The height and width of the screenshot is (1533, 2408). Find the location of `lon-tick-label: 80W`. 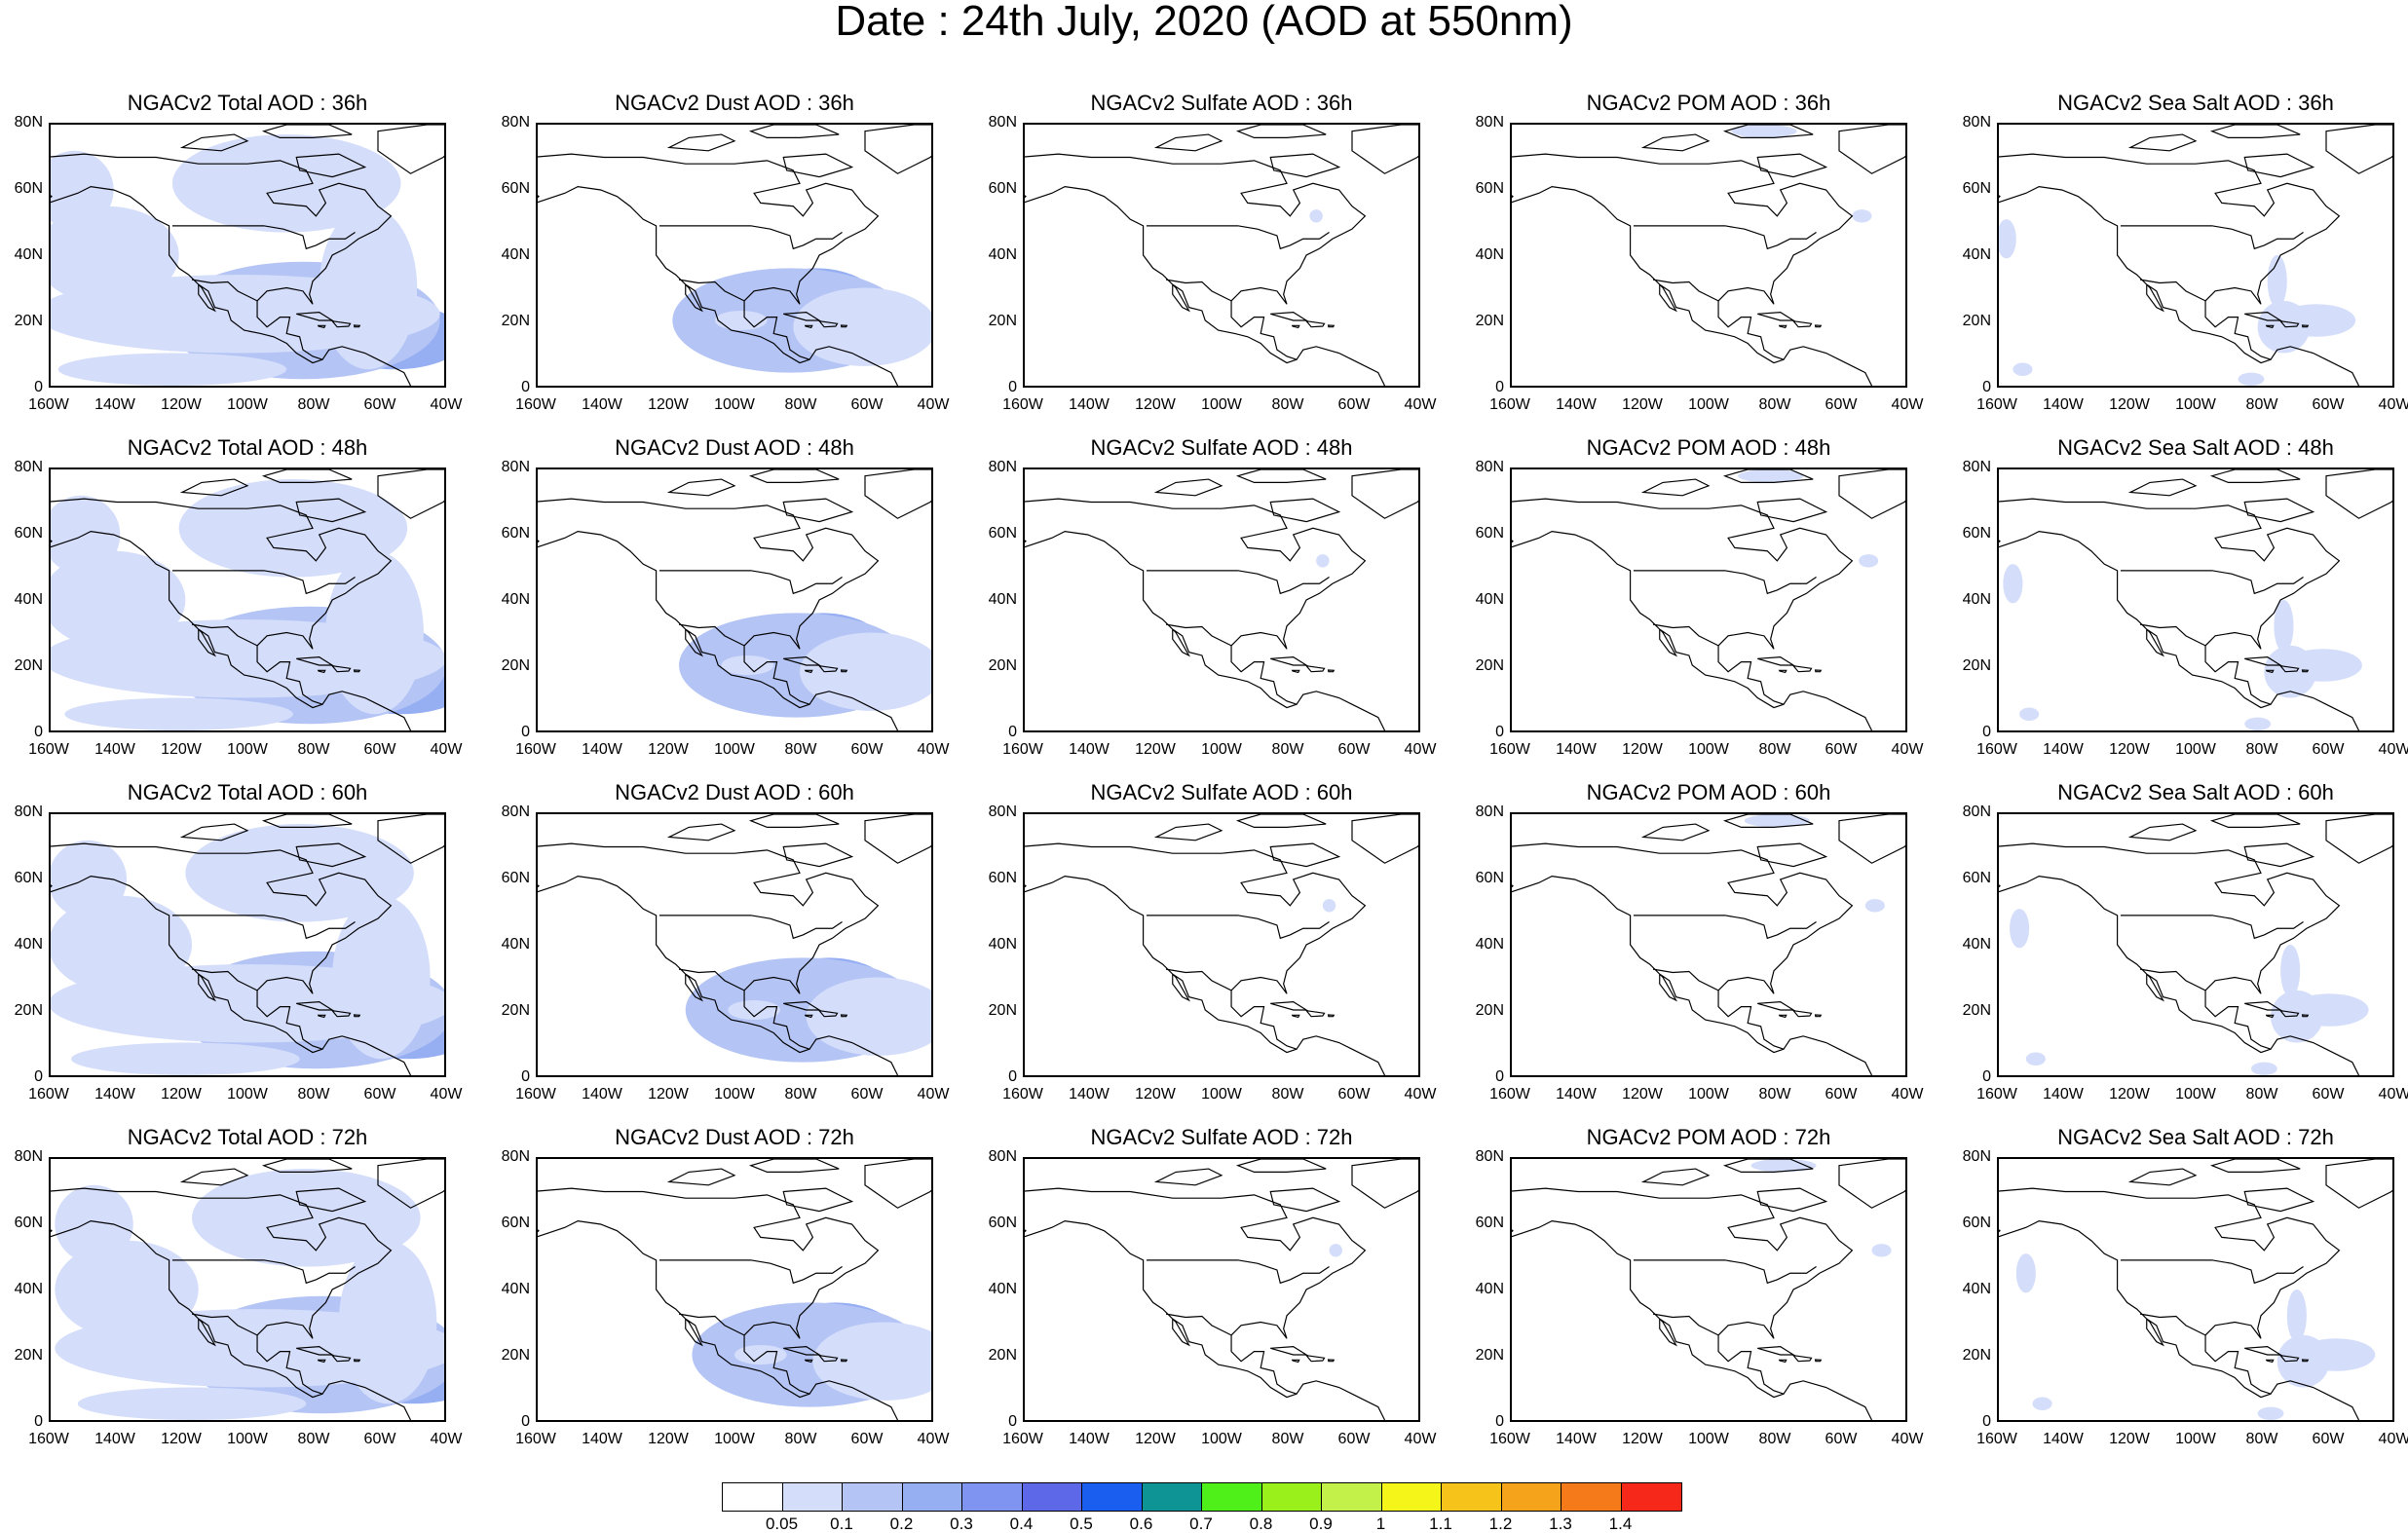

lon-tick-label: 80W is located at coordinates (1287, 749).